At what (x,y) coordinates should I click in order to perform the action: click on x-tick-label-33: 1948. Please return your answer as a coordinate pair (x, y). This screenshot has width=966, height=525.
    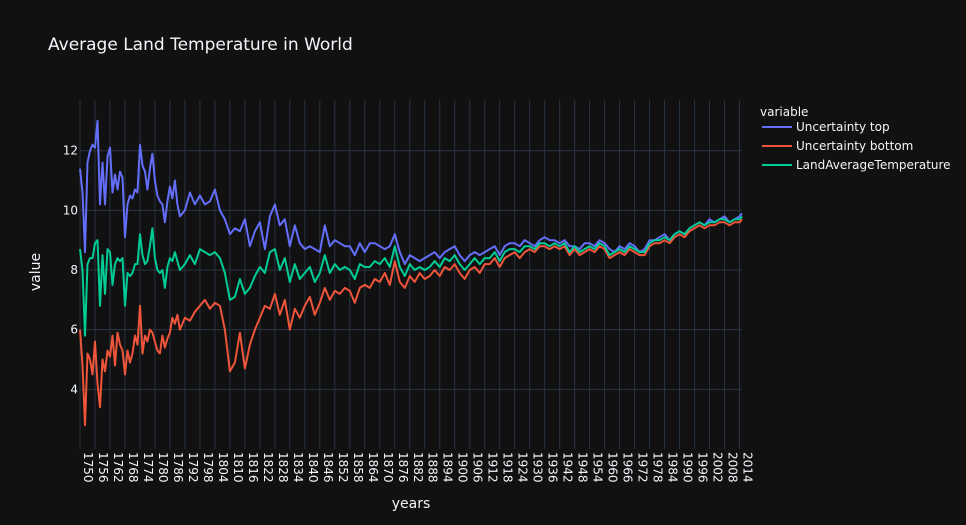
    Looking at the image, I should click on (583, 467).